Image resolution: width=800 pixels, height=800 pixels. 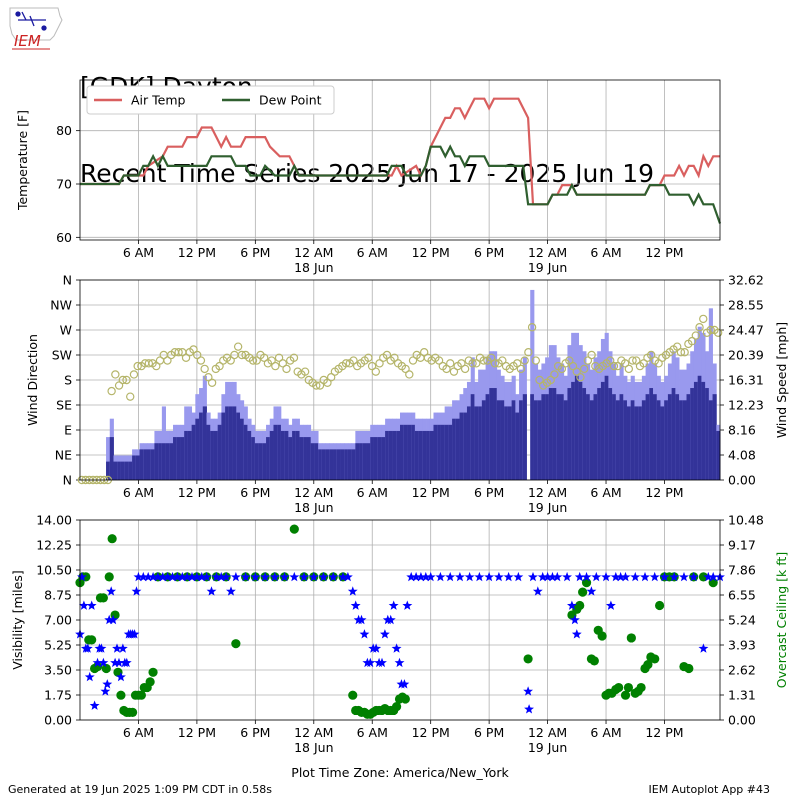 I want to click on y-axis-label: Wind Direction, so click(x=32, y=380).